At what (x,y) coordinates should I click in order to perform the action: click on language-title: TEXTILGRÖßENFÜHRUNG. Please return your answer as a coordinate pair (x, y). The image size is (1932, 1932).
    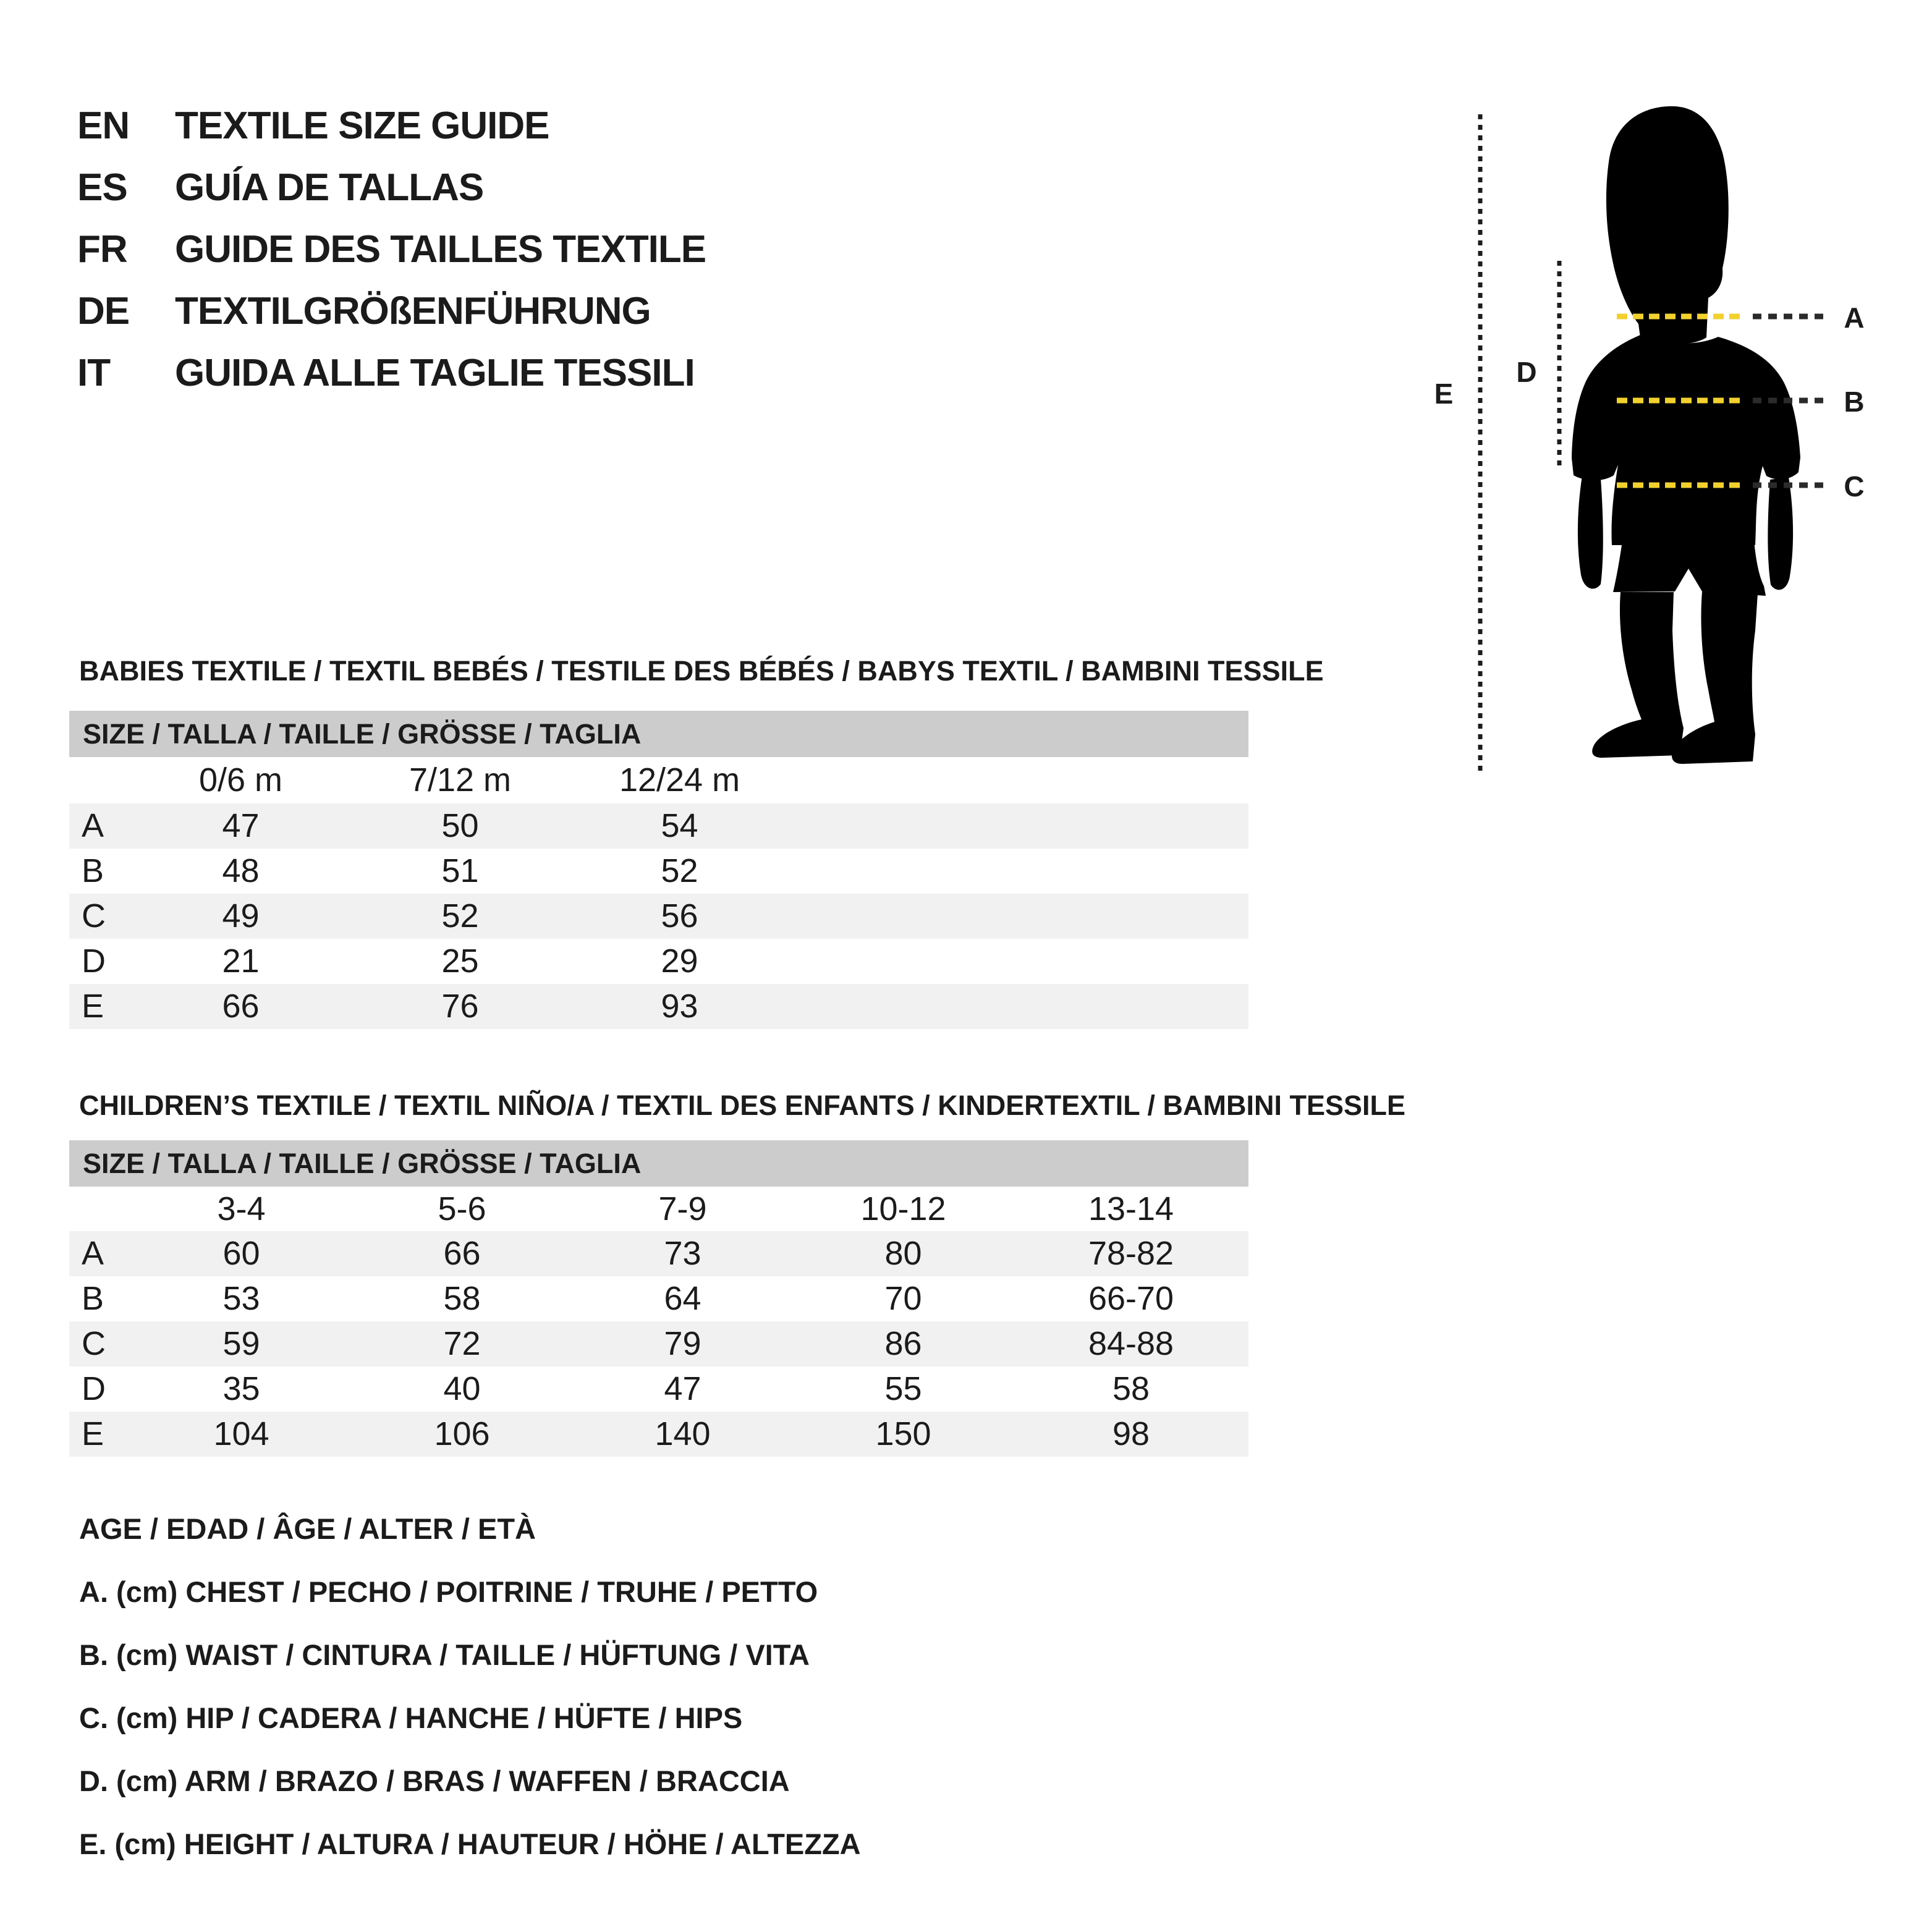
    Looking at the image, I should click on (413, 311).